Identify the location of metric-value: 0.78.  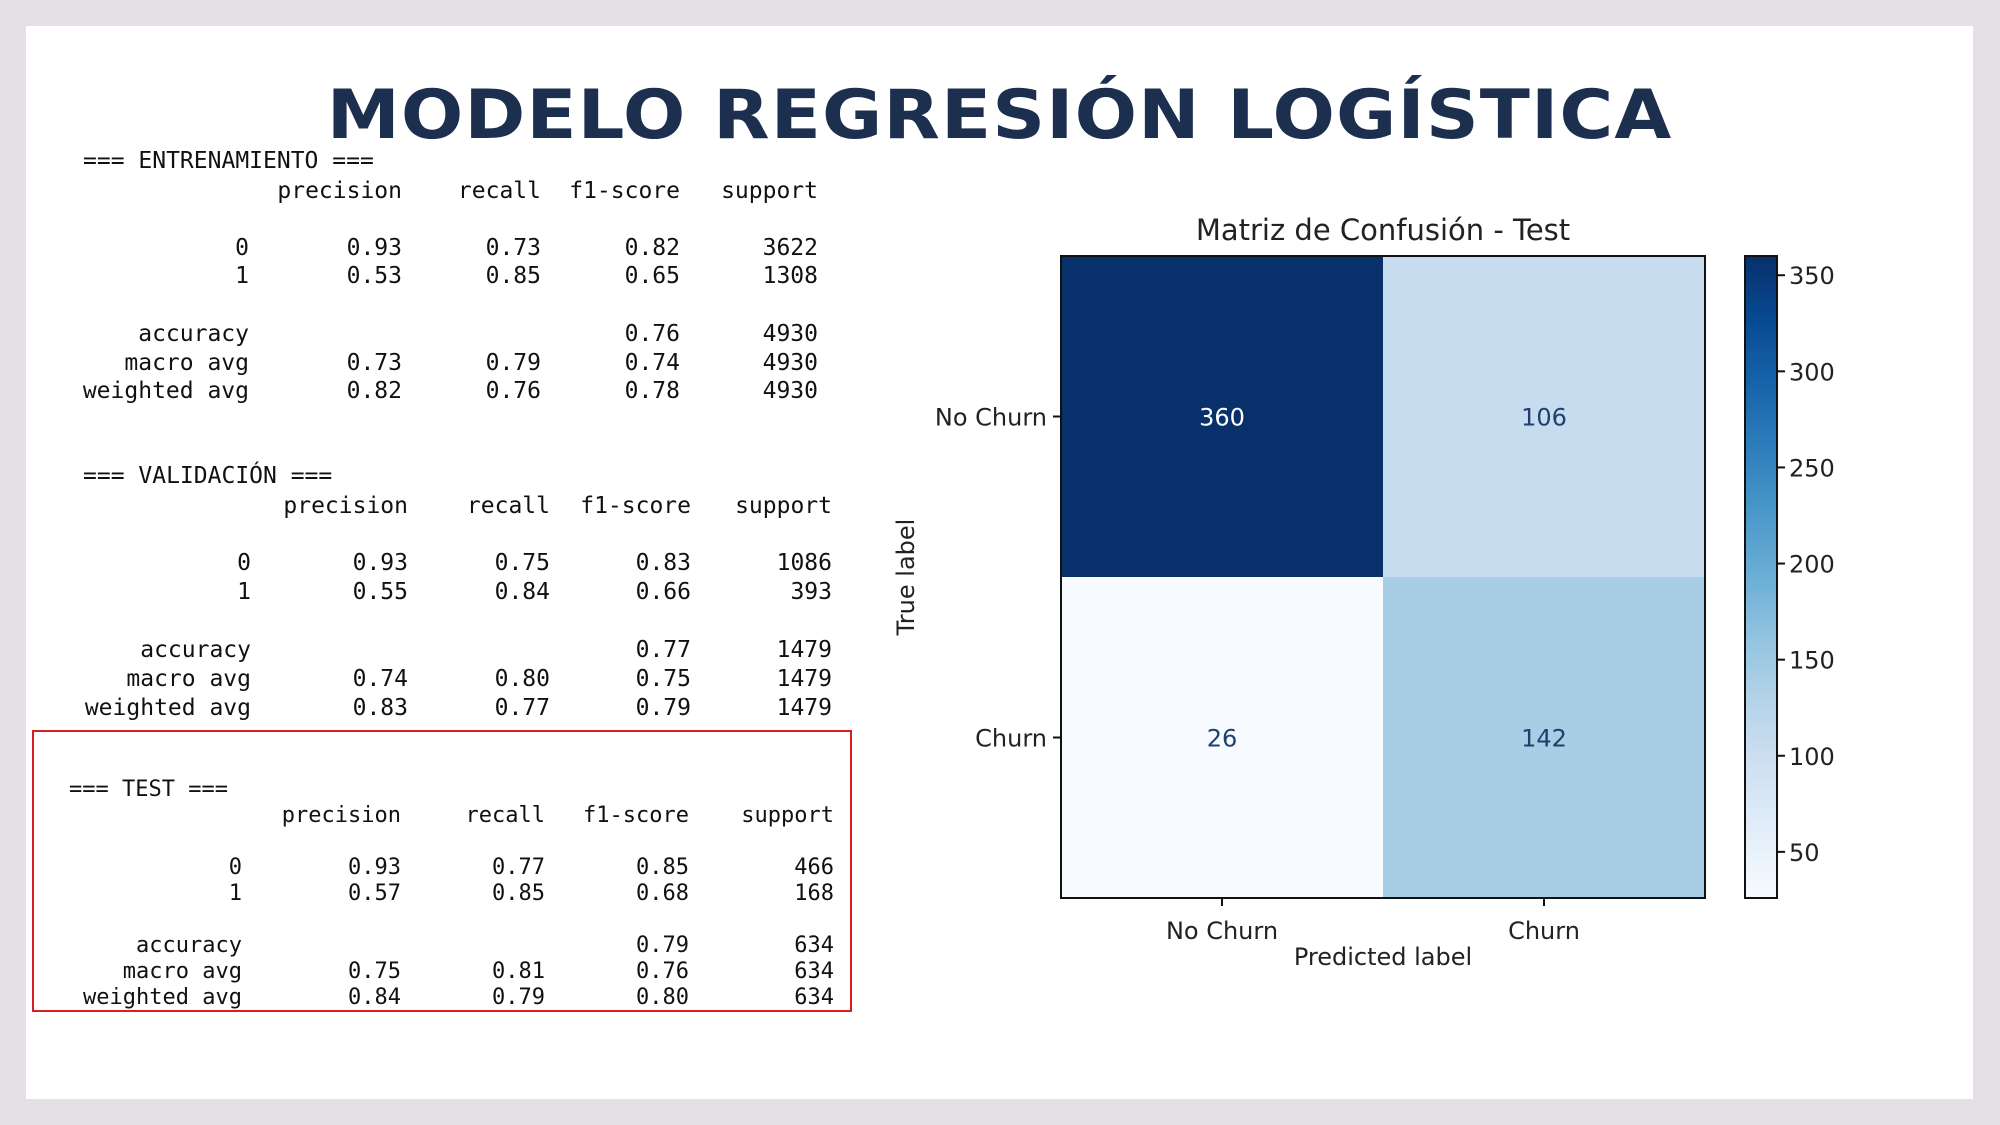
(652, 391).